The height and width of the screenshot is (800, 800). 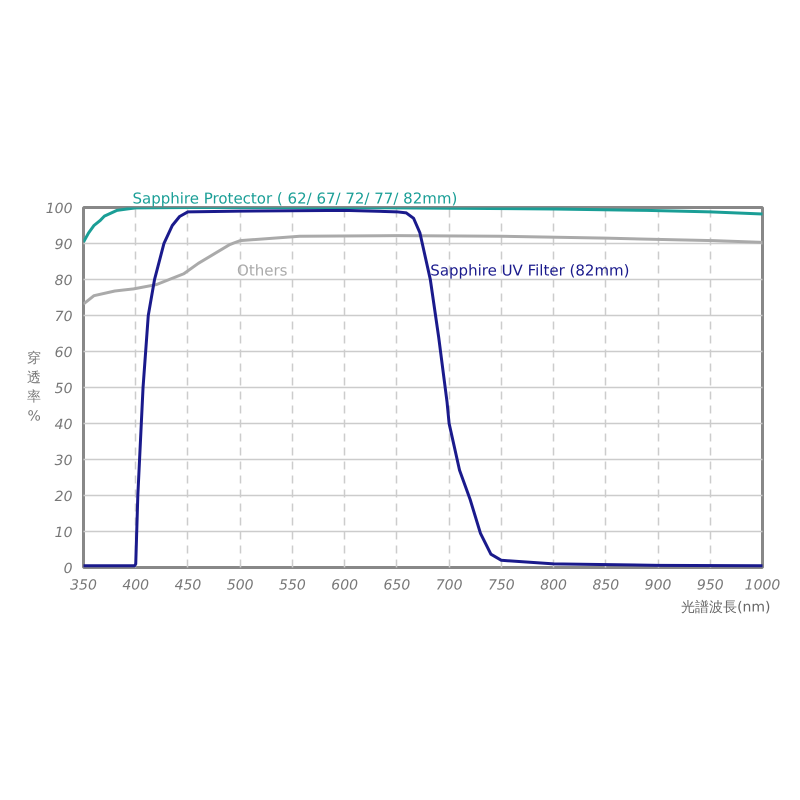 What do you see at coordinates (63, 317) in the screenshot?
I see `y-tick-label: 70` at bounding box center [63, 317].